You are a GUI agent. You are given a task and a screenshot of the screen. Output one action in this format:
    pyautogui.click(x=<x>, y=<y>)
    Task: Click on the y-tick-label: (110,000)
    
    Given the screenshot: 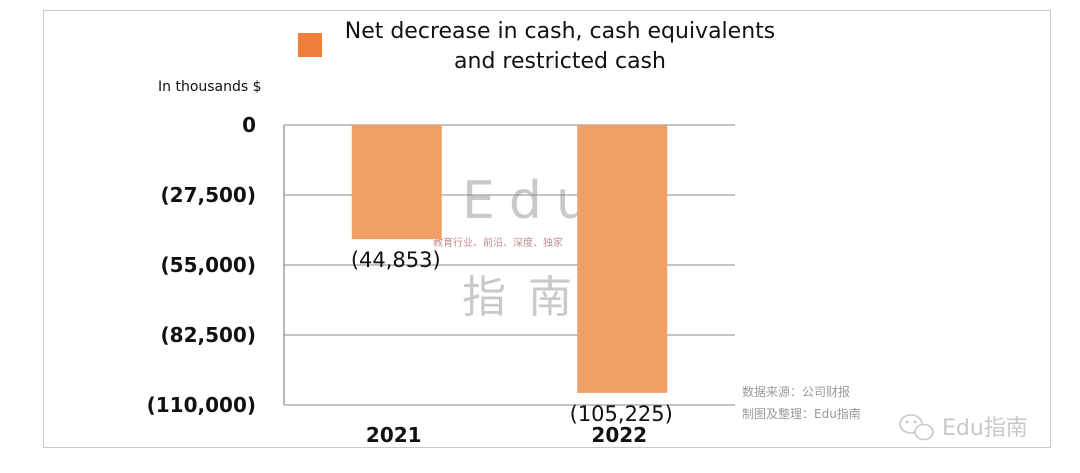 What is the action you would take?
    pyautogui.click(x=201, y=405)
    